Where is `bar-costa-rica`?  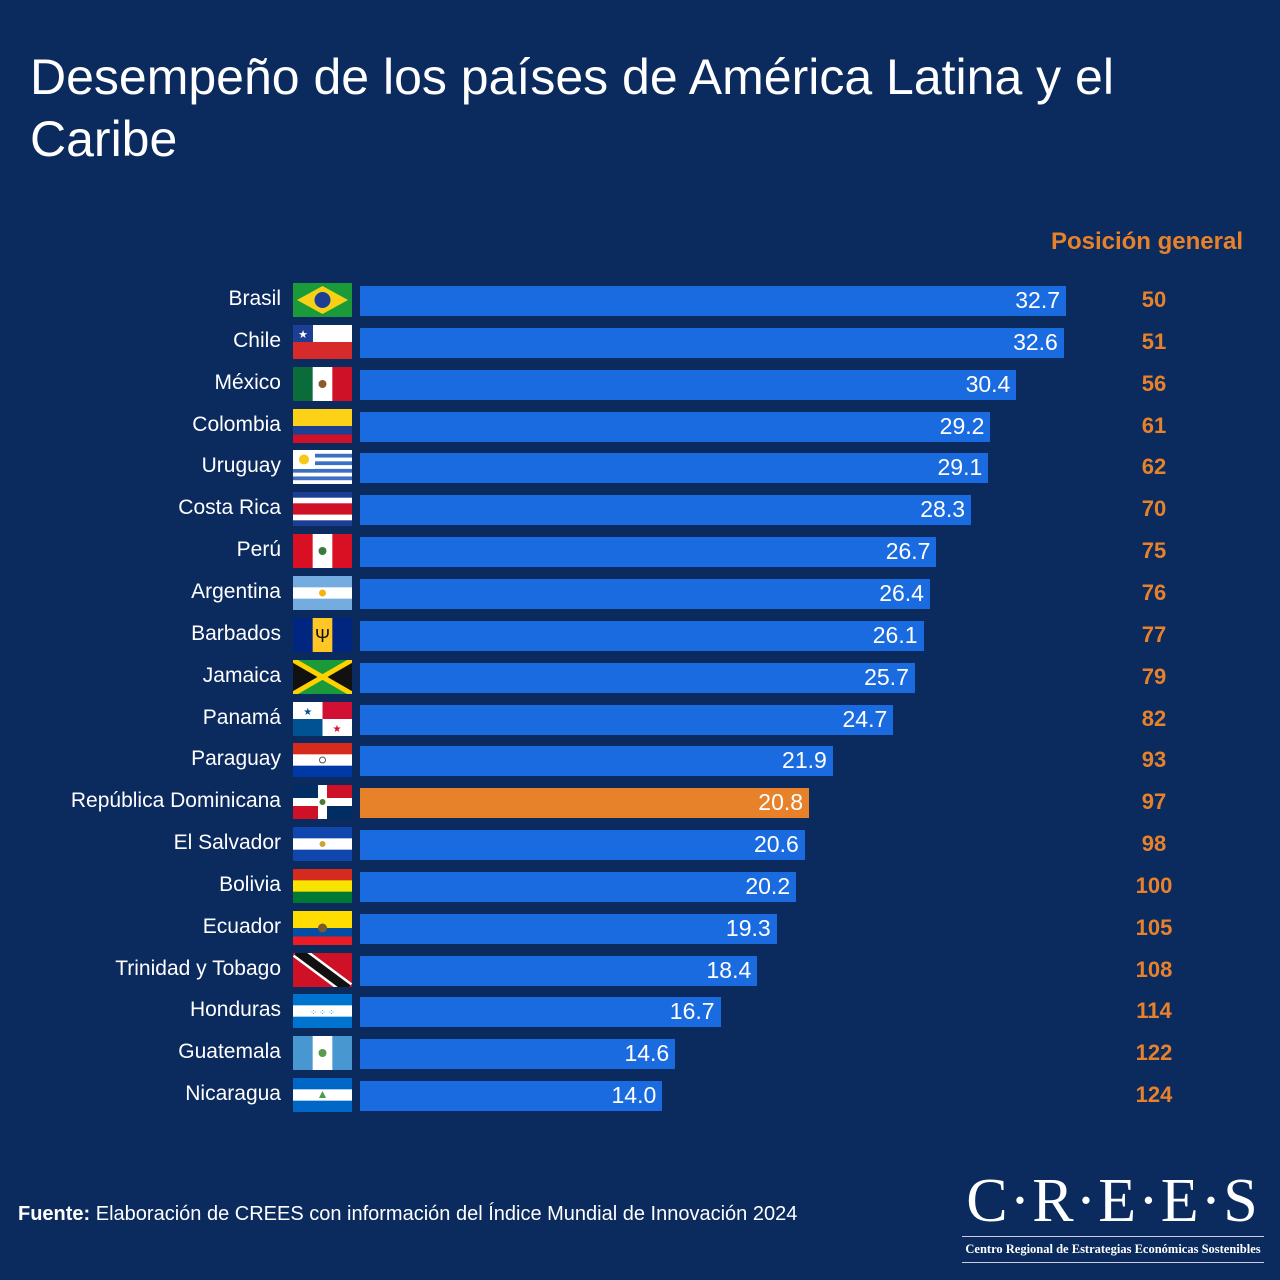 bar-costa-rica is located at coordinates (665, 510).